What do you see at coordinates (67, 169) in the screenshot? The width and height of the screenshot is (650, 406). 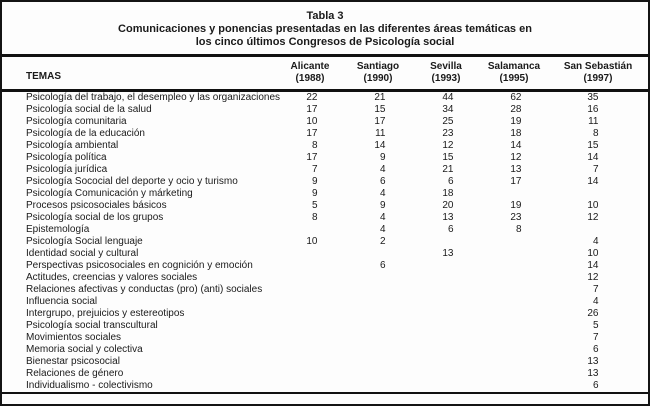 I see `tema-label: Psicología jurídica` at bounding box center [67, 169].